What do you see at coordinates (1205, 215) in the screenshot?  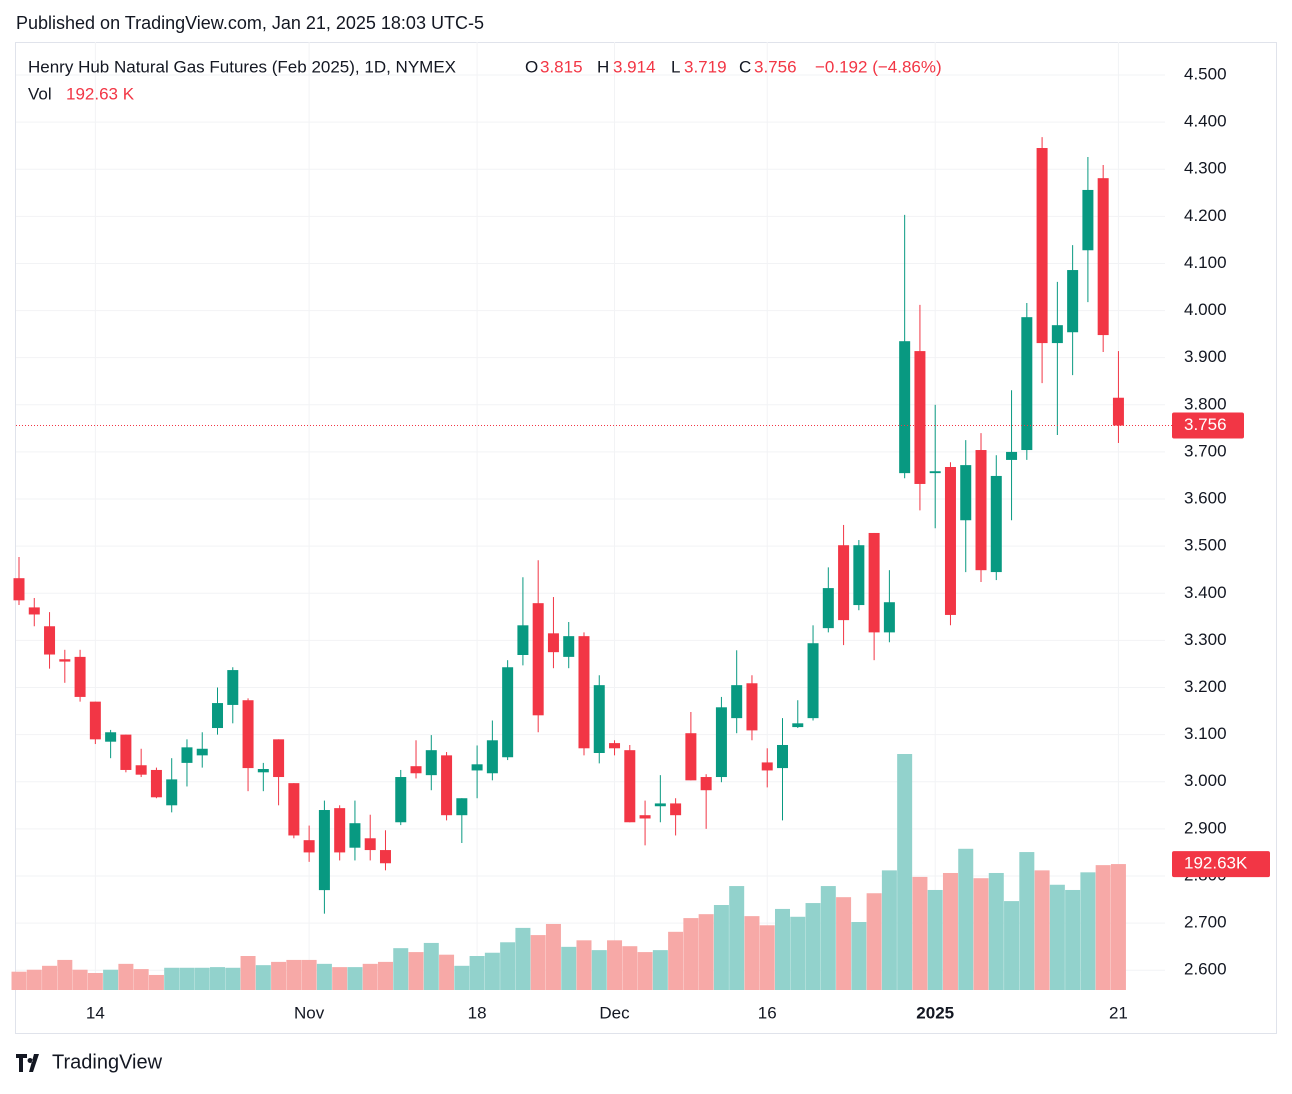 I see `y-tick-label: 4.200` at bounding box center [1205, 215].